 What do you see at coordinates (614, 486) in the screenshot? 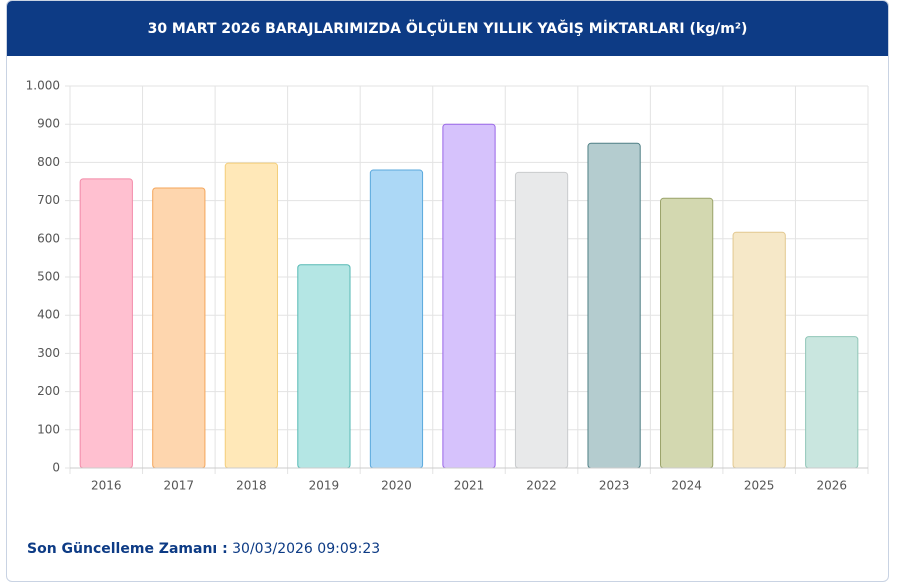
I see `x-tick-label: 2023` at bounding box center [614, 486].